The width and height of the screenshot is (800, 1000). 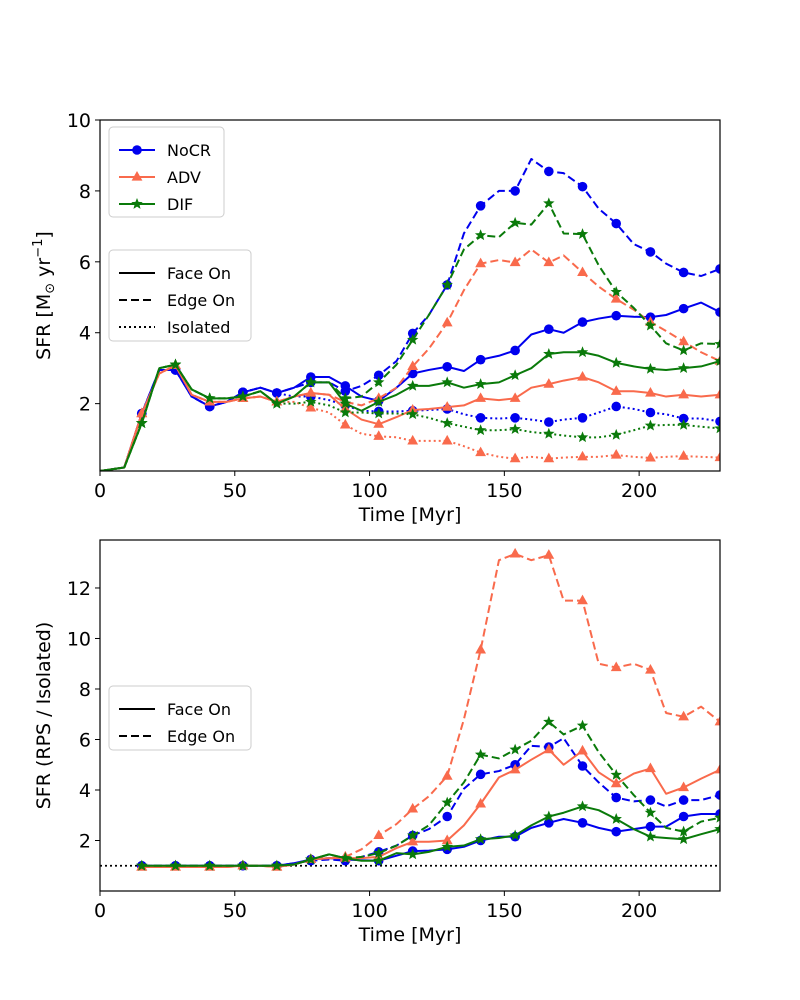 What do you see at coordinates (180, 204) in the screenshot?
I see `legend-label: DIF` at bounding box center [180, 204].